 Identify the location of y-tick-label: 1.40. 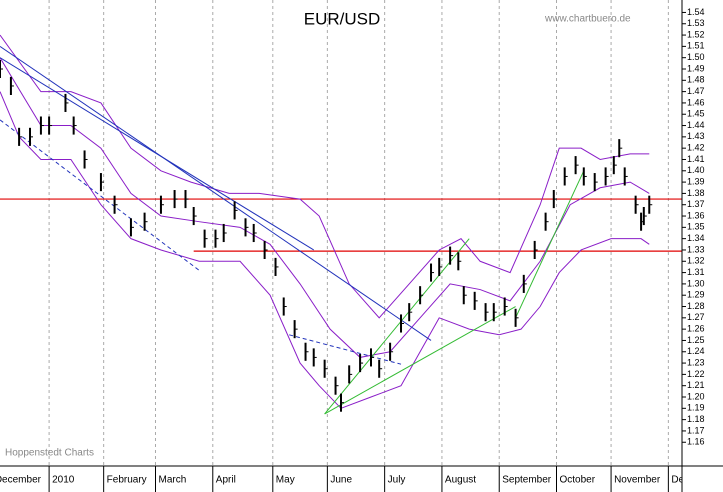
(696, 170).